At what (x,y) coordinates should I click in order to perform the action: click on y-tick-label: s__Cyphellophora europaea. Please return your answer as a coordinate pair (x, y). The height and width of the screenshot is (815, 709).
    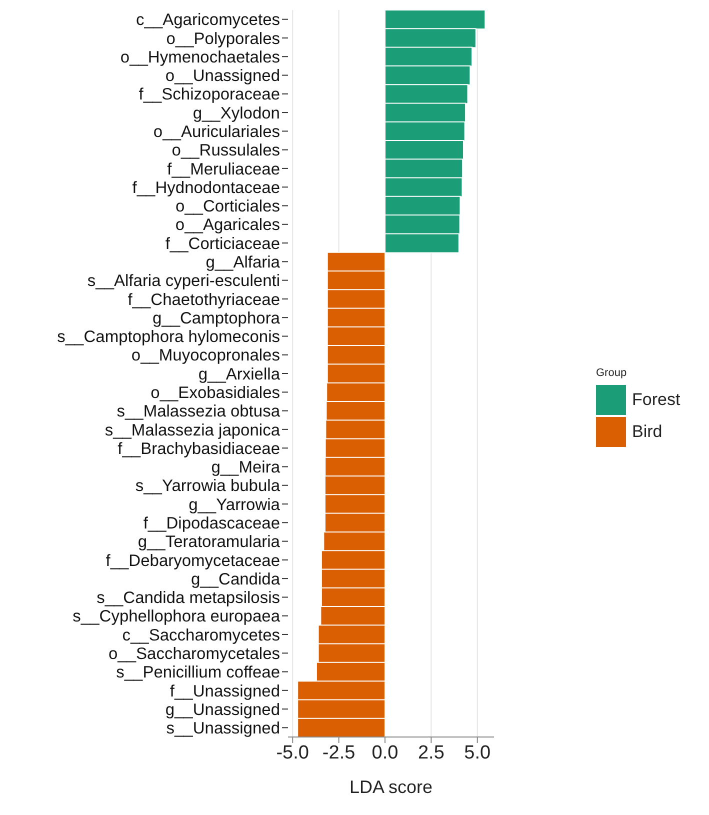
    Looking at the image, I should click on (176, 617).